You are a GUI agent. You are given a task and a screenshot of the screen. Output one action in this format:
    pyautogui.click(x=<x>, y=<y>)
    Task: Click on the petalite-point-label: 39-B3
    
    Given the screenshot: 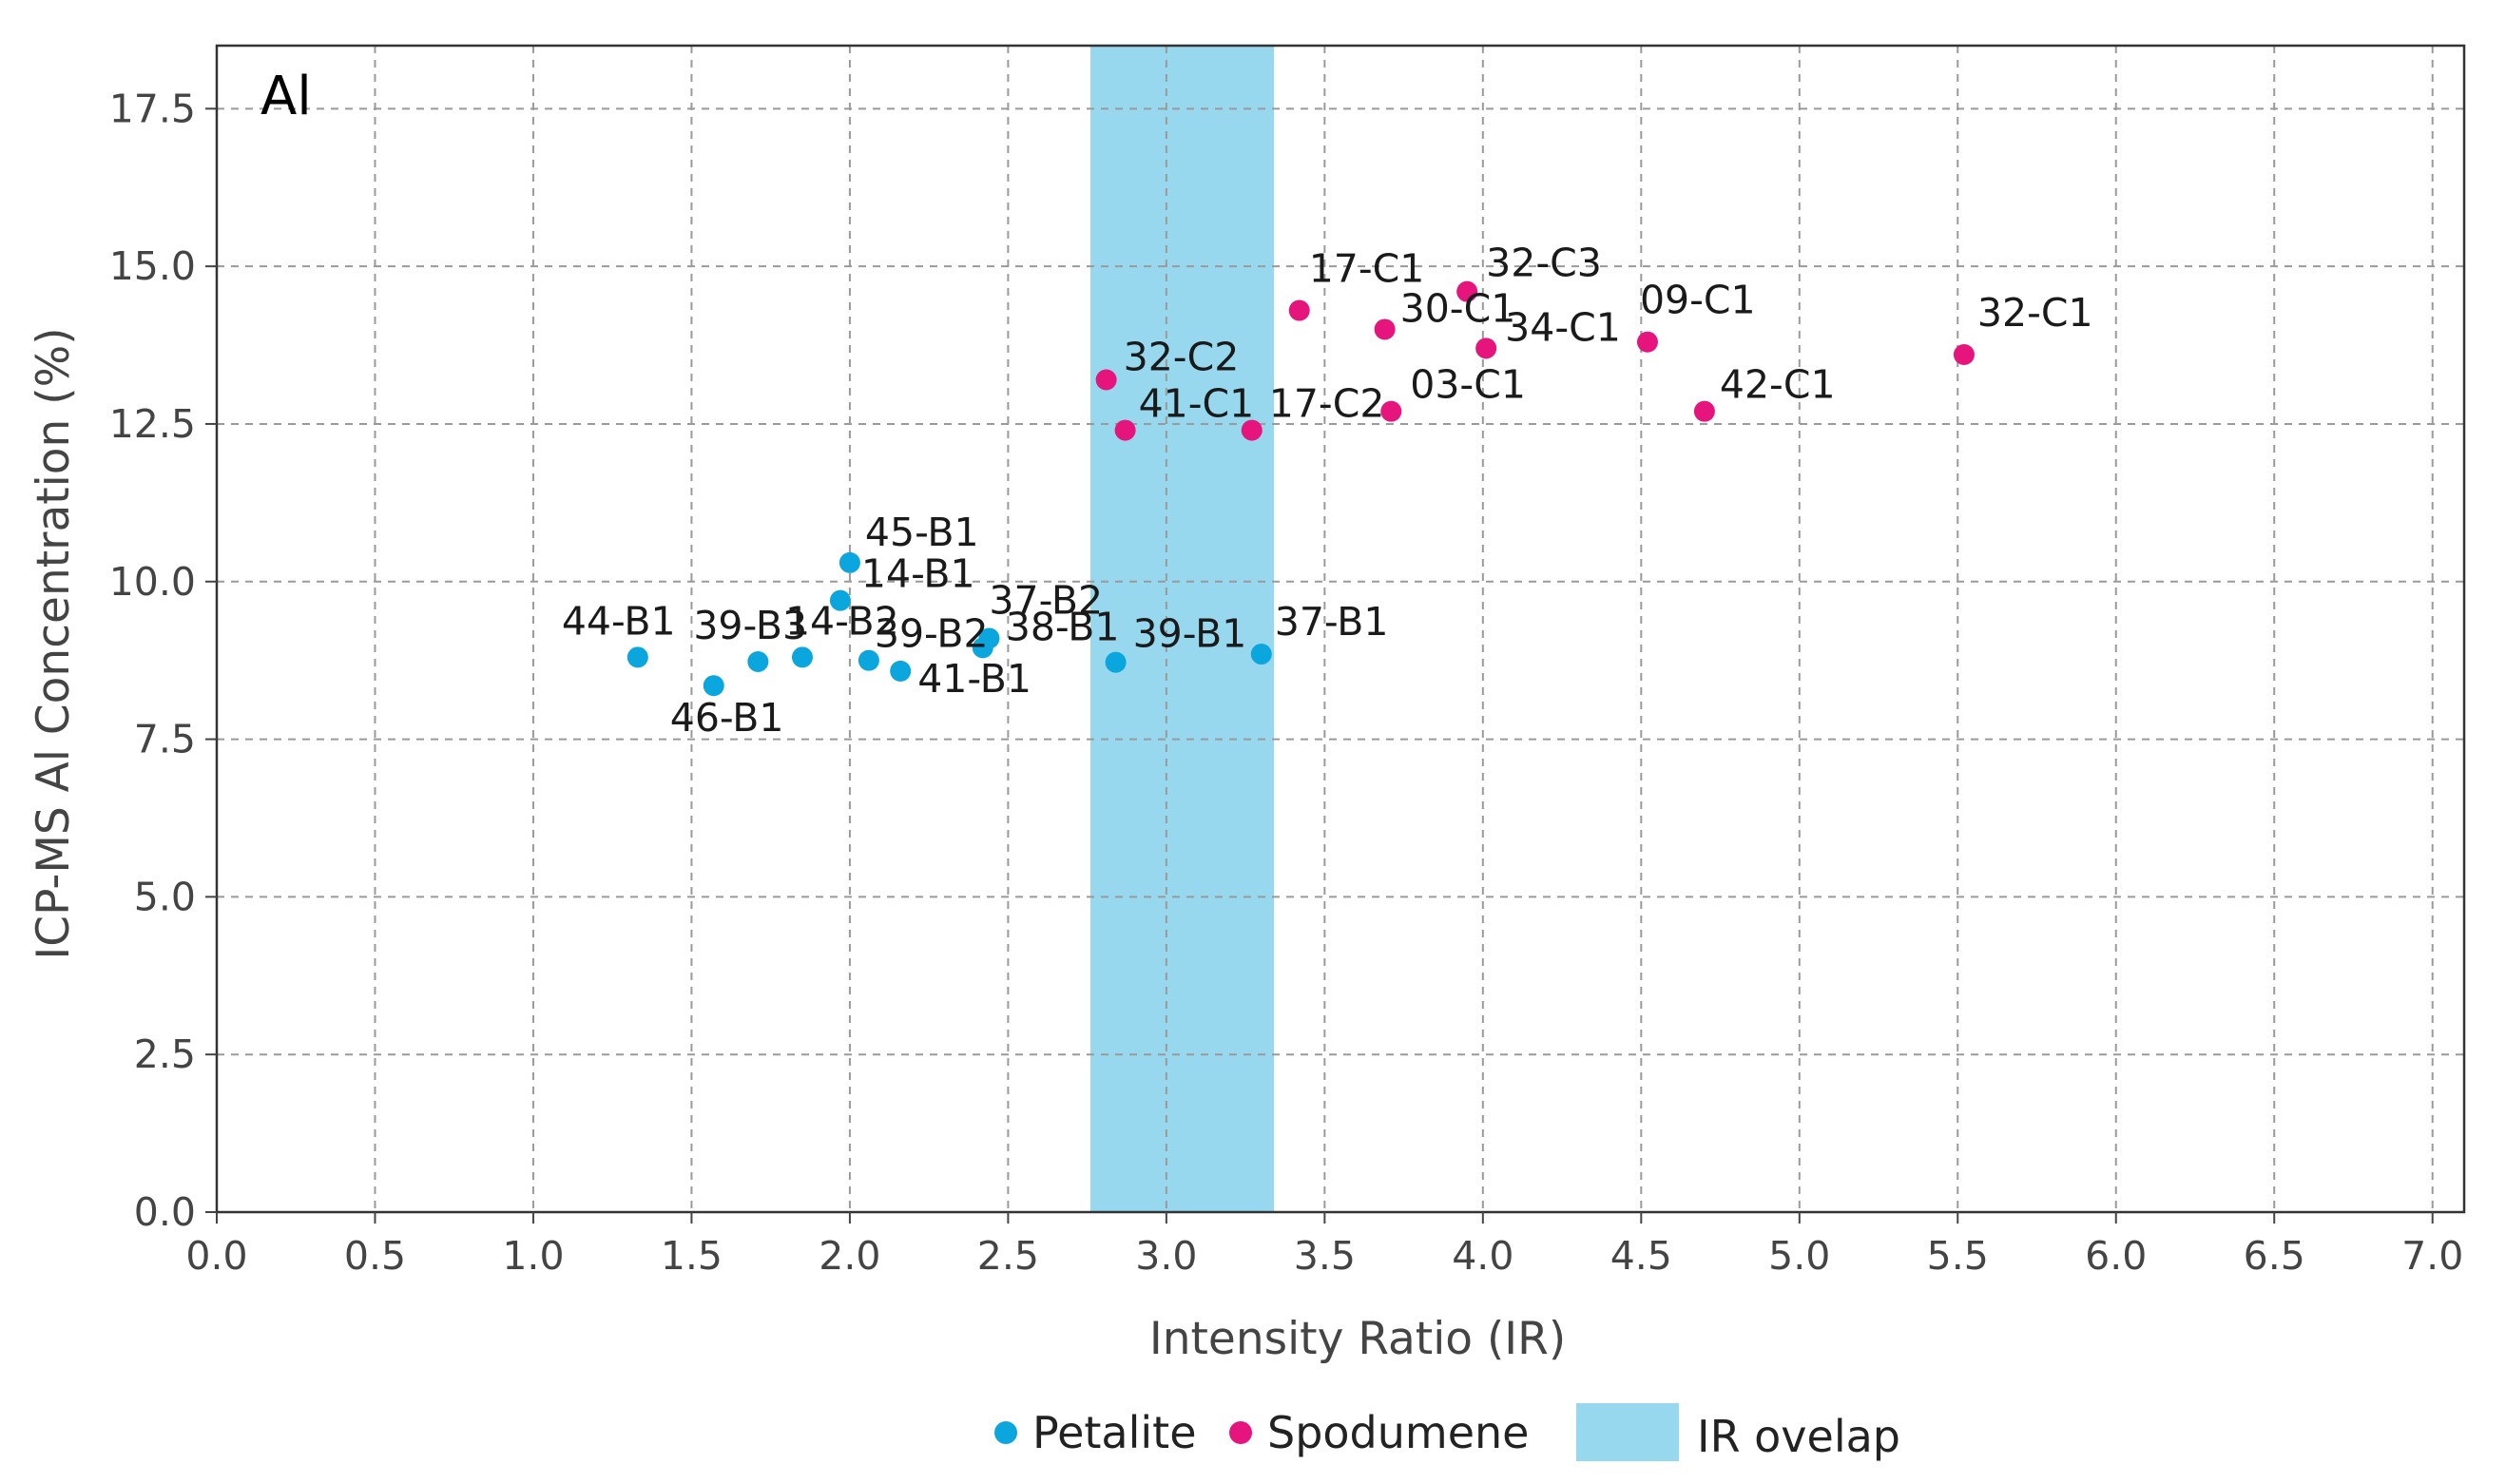 What is the action you would take?
    pyautogui.click(x=750, y=625)
    